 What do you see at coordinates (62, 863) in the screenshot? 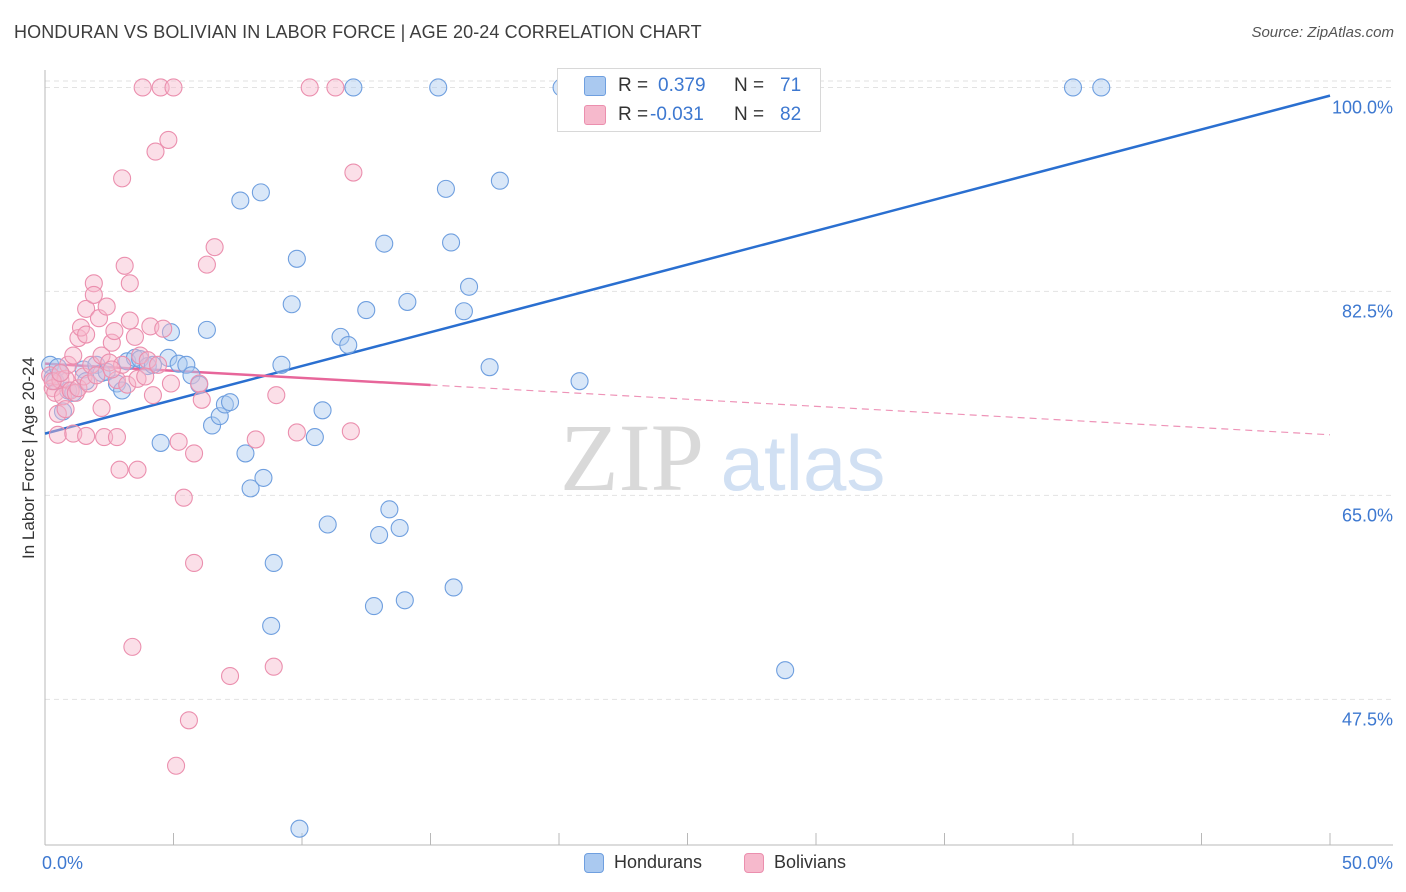
I see `x-tick-label: 0.0%` at bounding box center [62, 863].